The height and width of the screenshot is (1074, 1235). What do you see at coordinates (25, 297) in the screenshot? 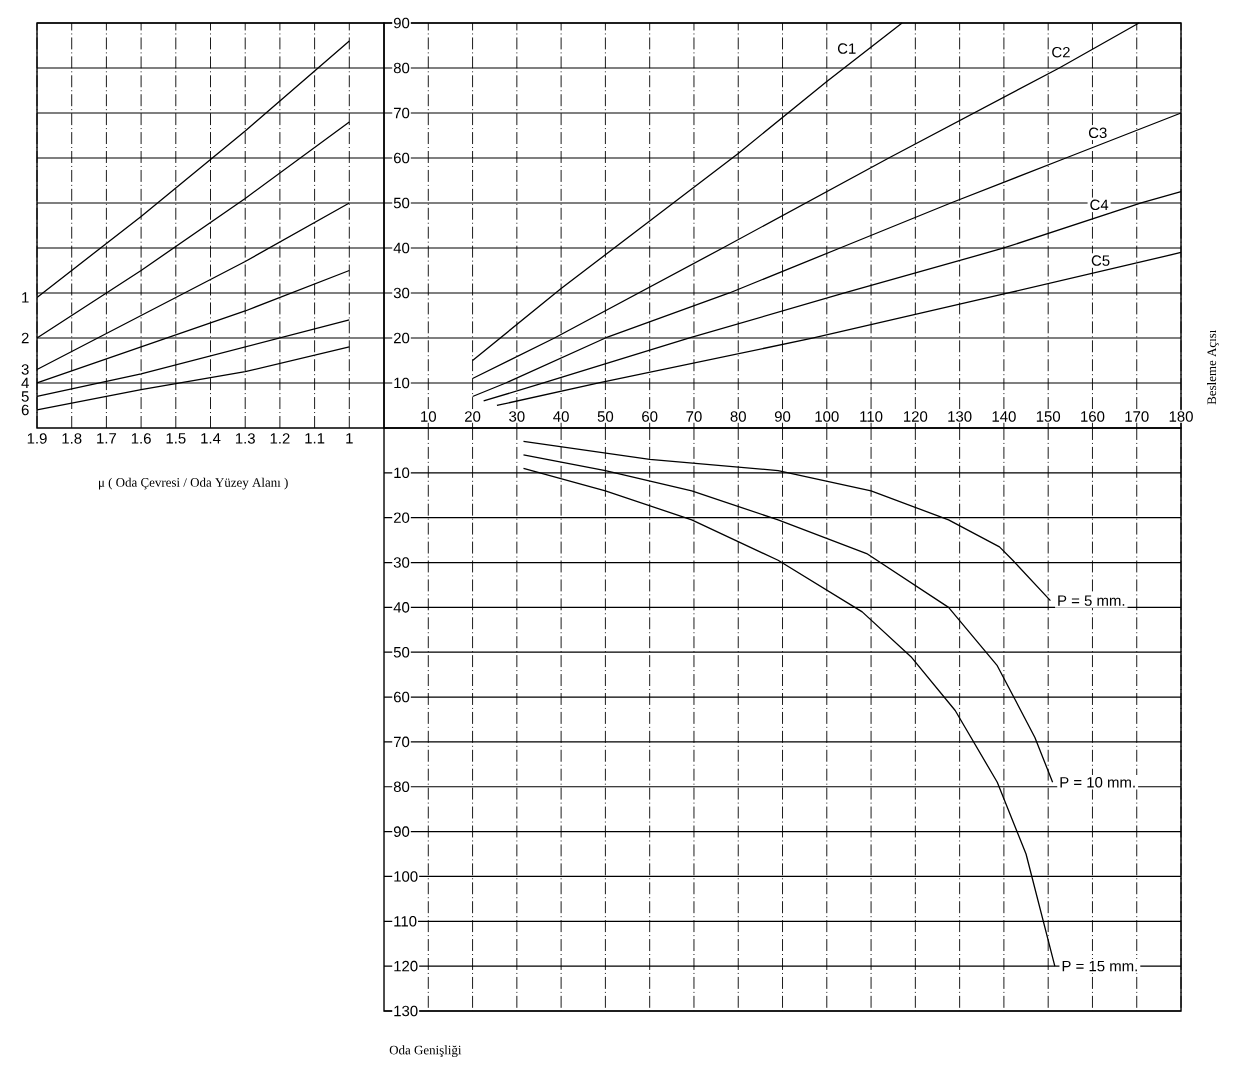
I see `series-label: 1` at bounding box center [25, 297].